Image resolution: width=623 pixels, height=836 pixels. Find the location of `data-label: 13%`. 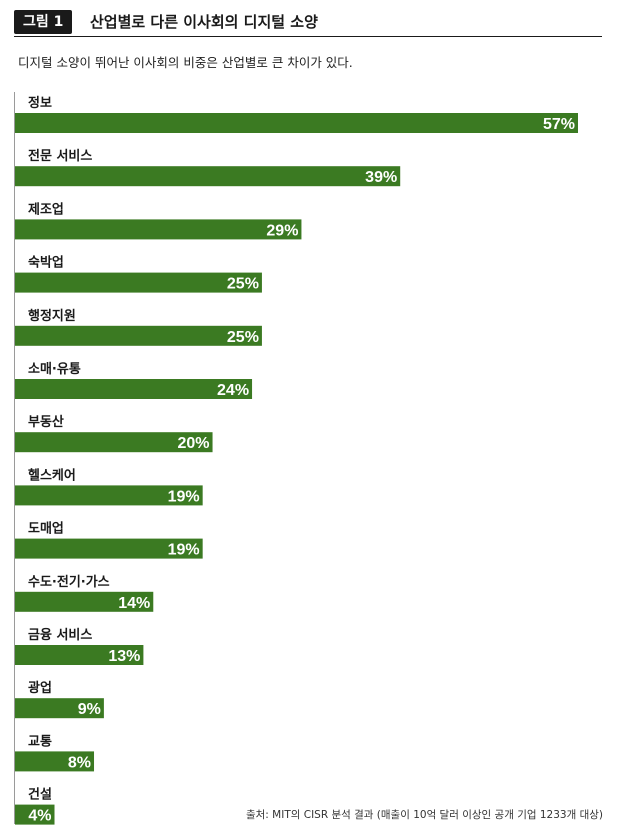

data-label: 13% is located at coordinates (124, 656).